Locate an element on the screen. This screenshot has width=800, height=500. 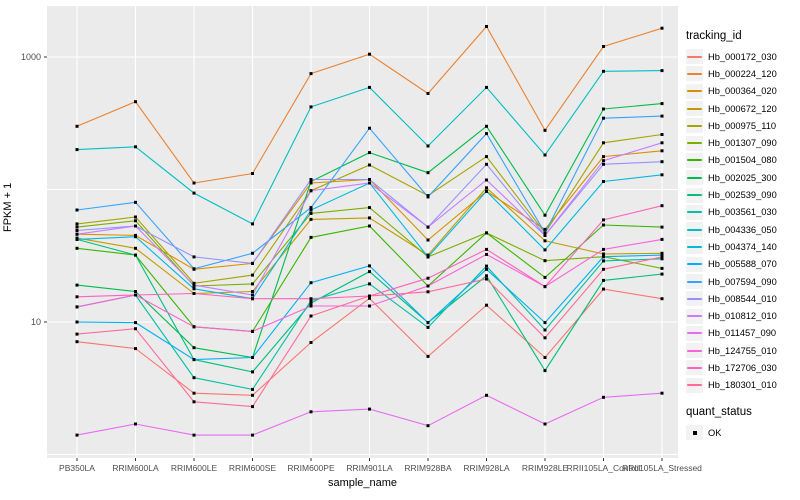
x-tick-label: RRII105LA_Control is located at coordinates (604, 468).